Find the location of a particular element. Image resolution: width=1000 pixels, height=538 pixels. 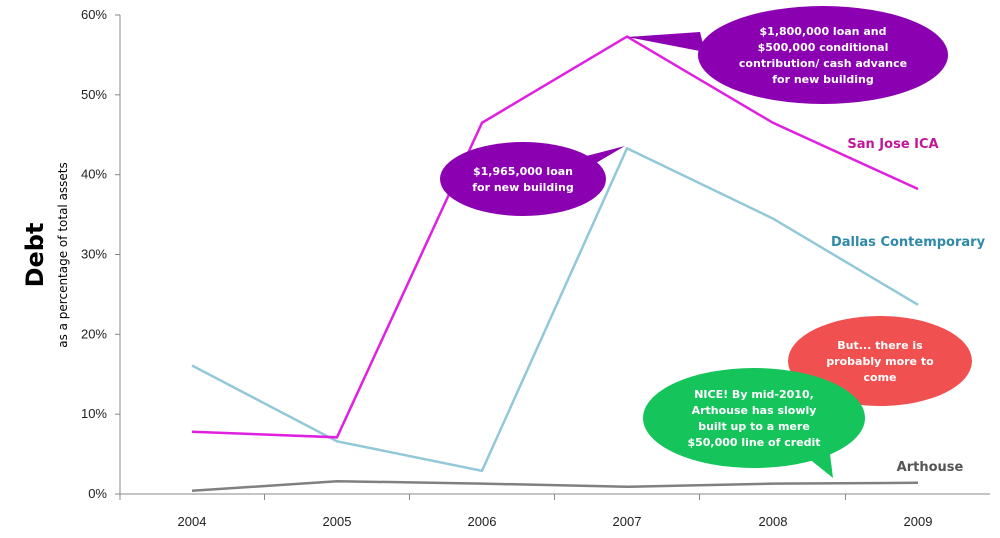

y-tick-label: 10% is located at coordinates (94, 413).